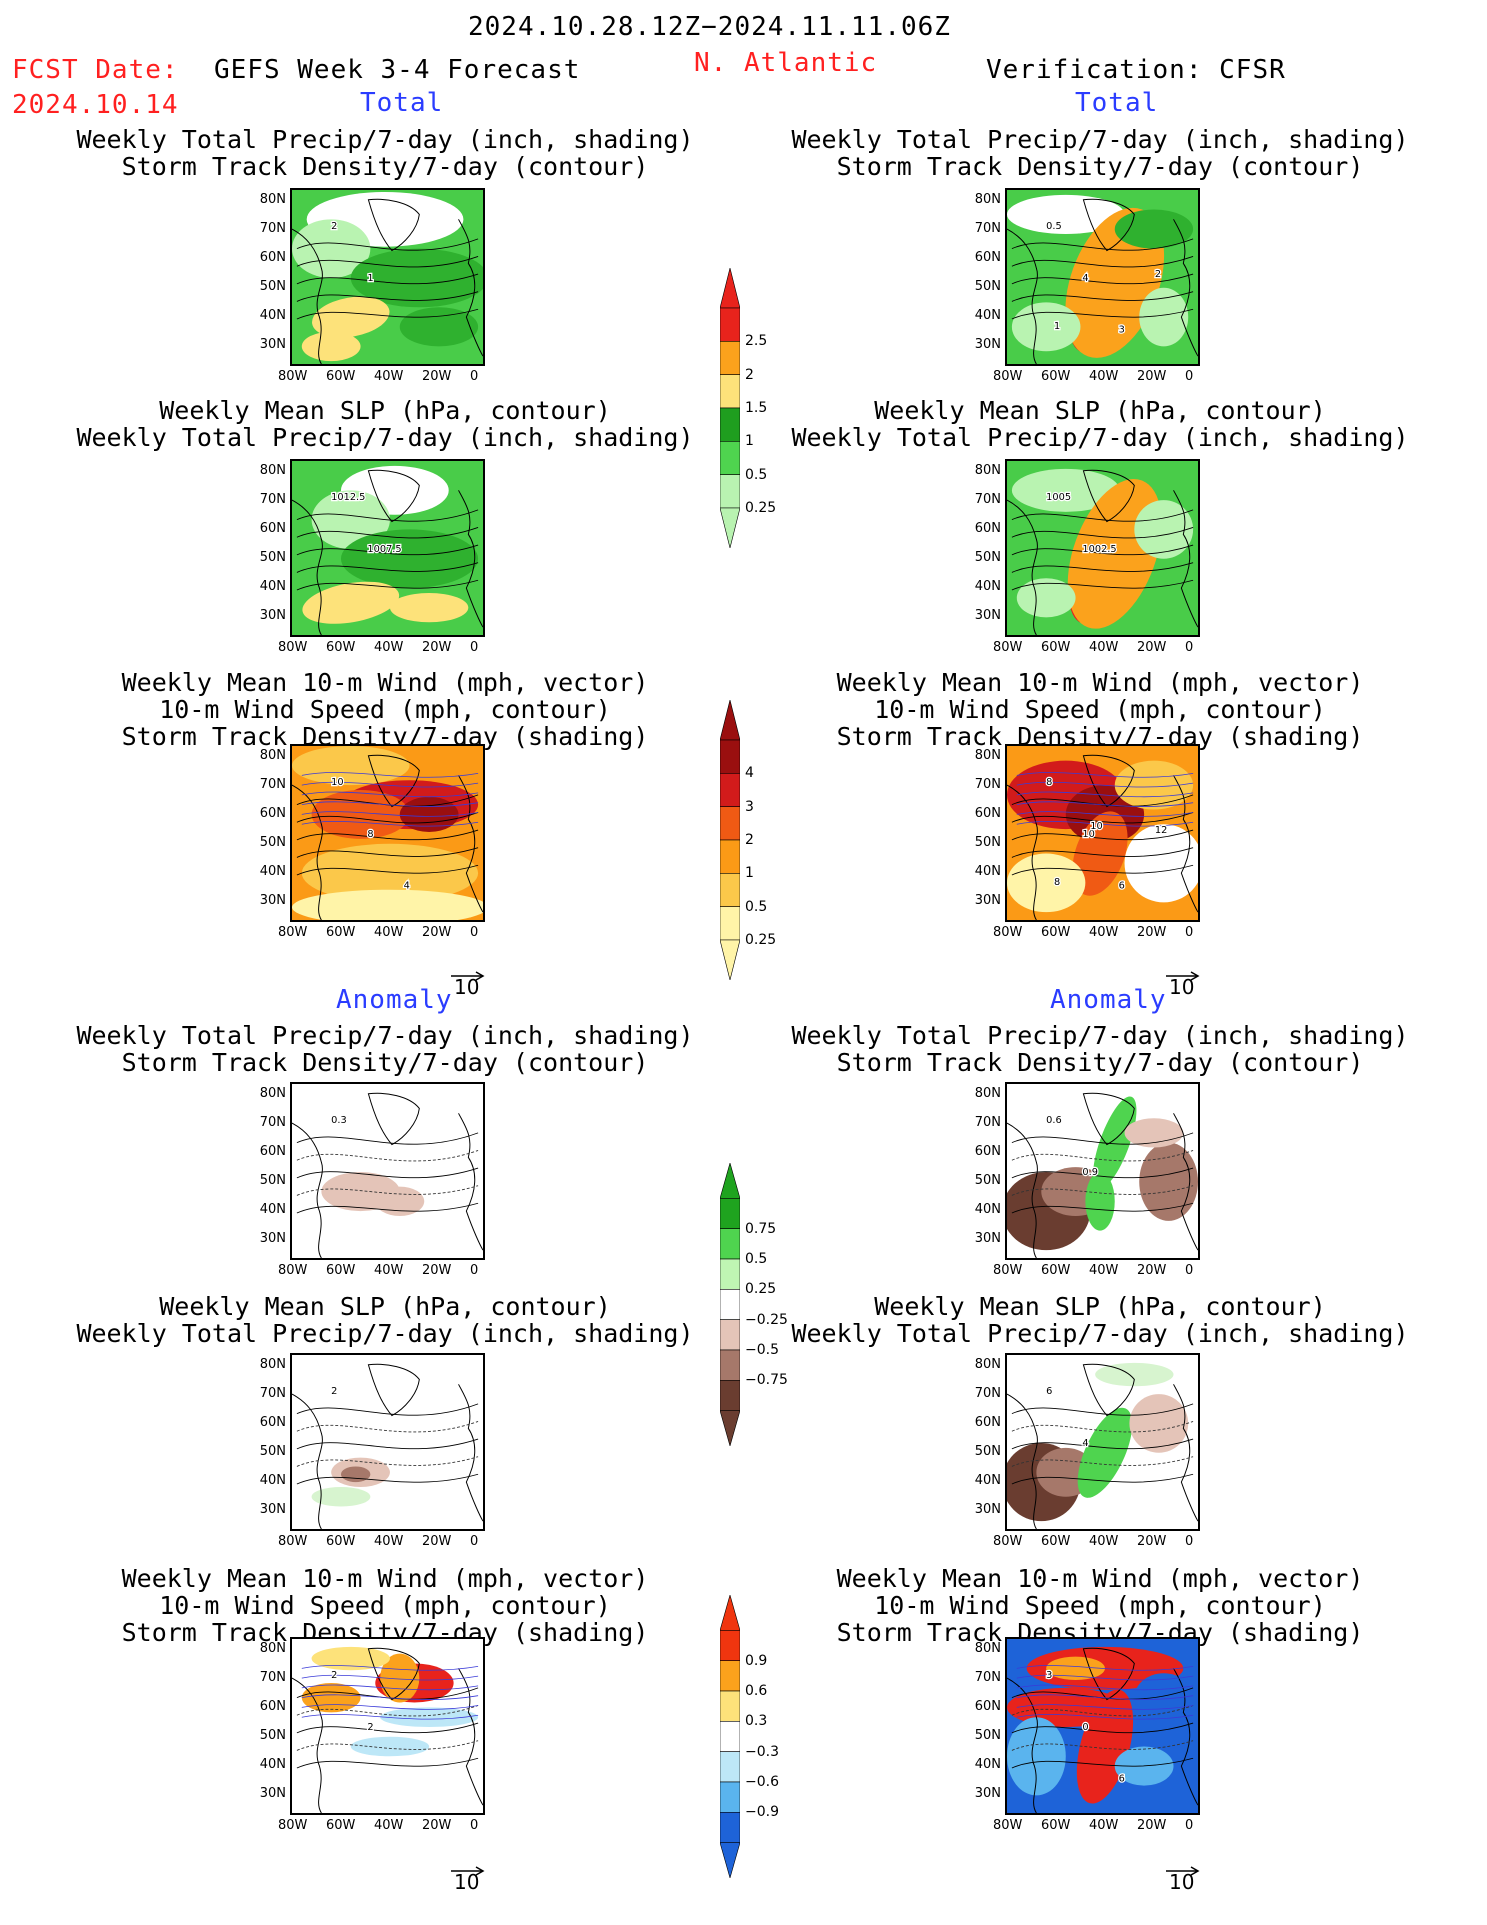 Image resolution: width=1487 pixels, height=1925 pixels. What do you see at coordinates (730, 1304) in the screenshot?
I see `colorbar-anom-precip` at bounding box center [730, 1304].